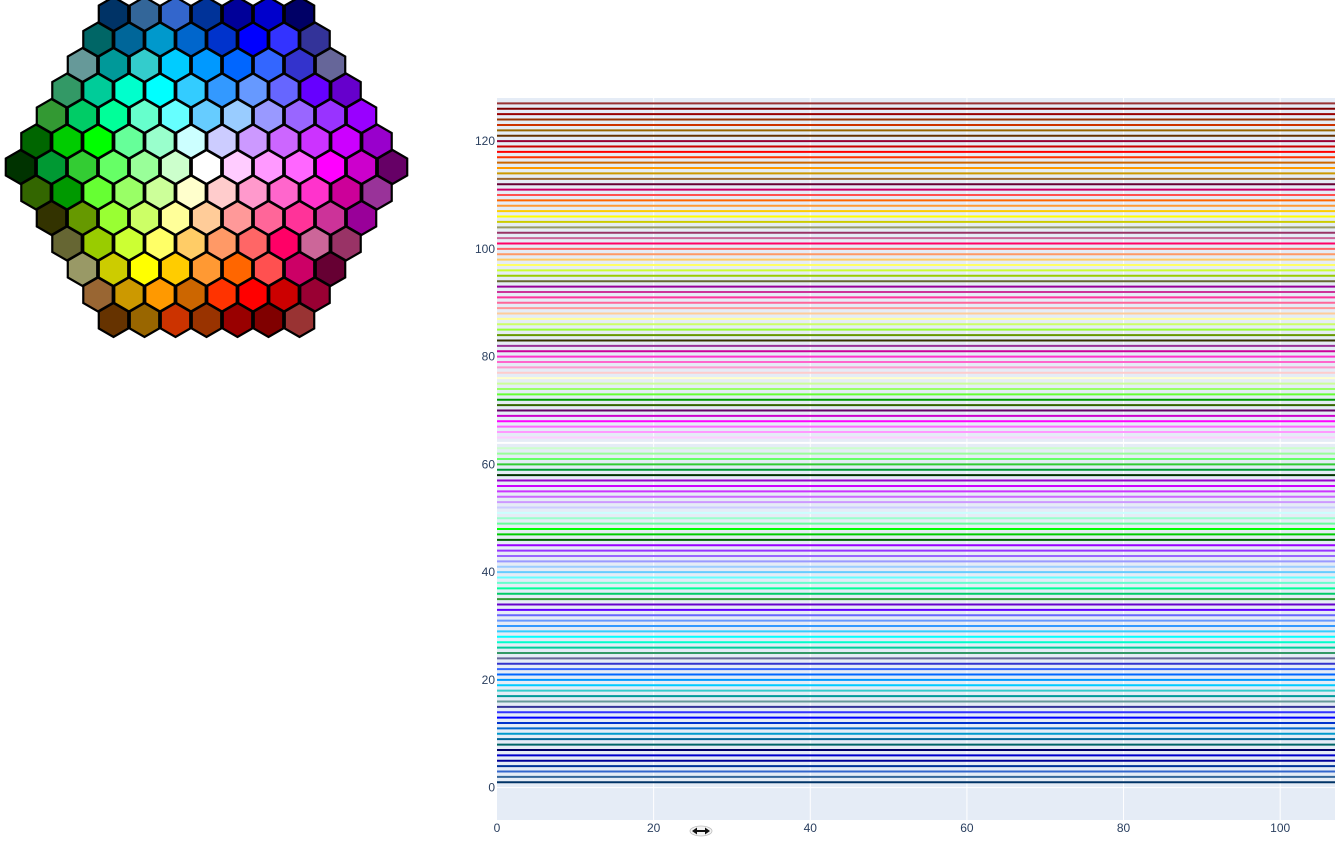  What do you see at coordinates (491, 788) in the screenshot?
I see `y-tick-label: 0` at bounding box center [491, 788].